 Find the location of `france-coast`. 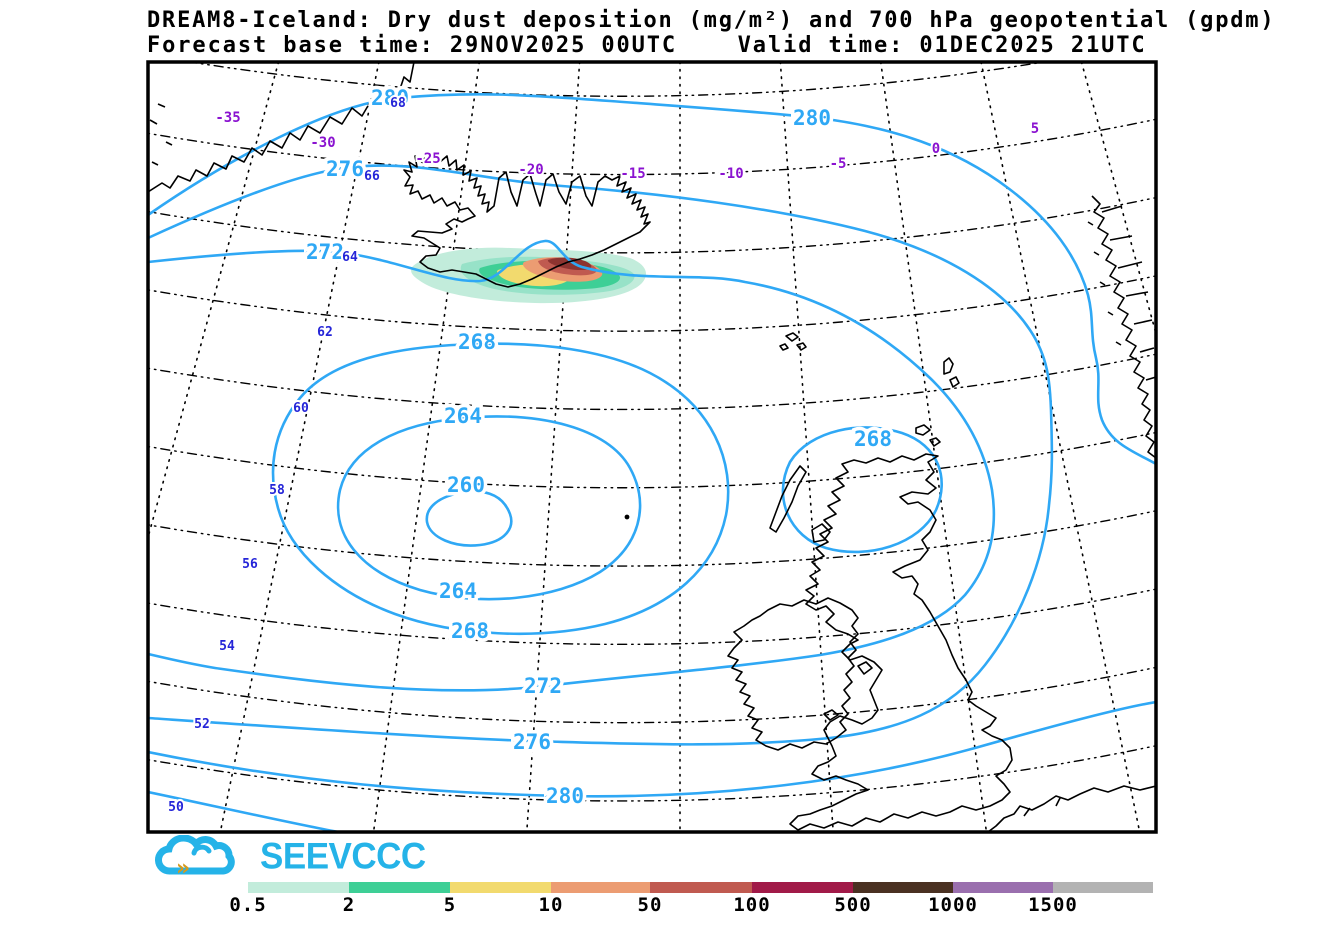

france-coast is located at coordinates (1071, 808).